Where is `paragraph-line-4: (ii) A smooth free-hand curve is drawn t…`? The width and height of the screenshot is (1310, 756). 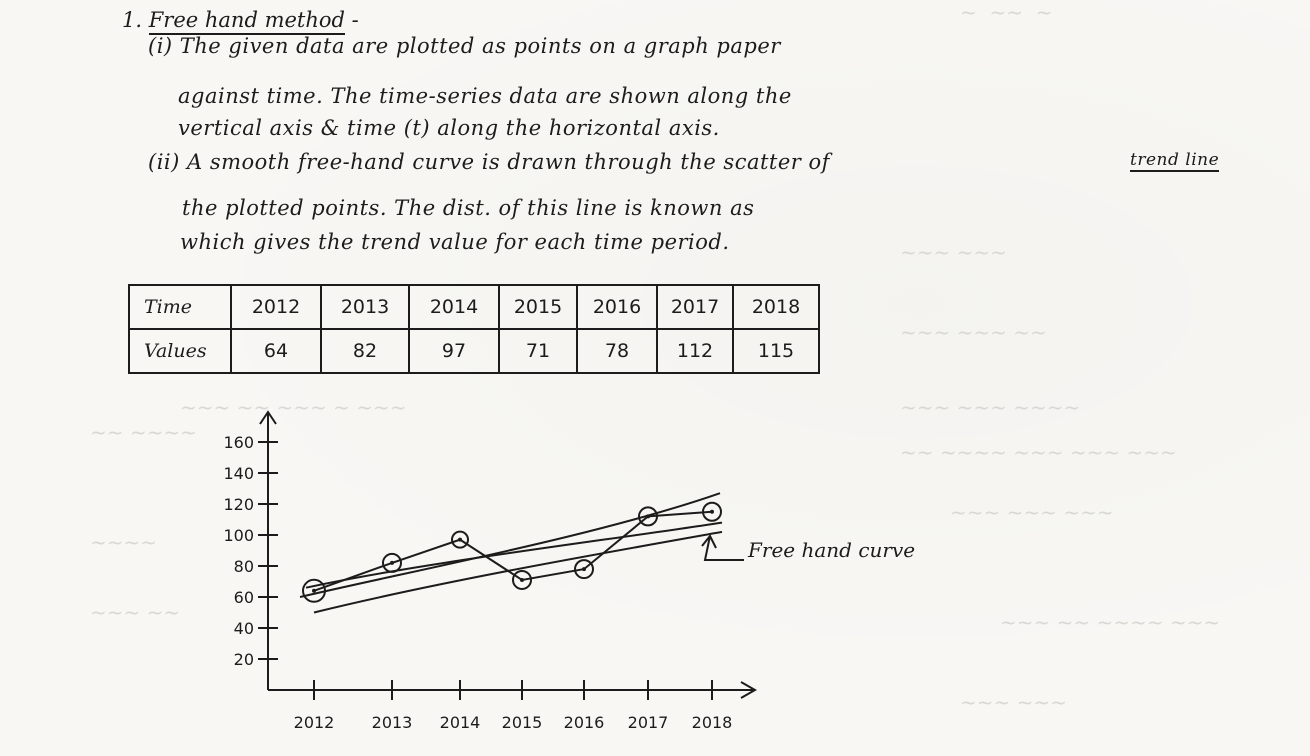
paragraph-line-4: (ii) A smooth free-hand curve is drawn t… is located at coordinates (489, 162).